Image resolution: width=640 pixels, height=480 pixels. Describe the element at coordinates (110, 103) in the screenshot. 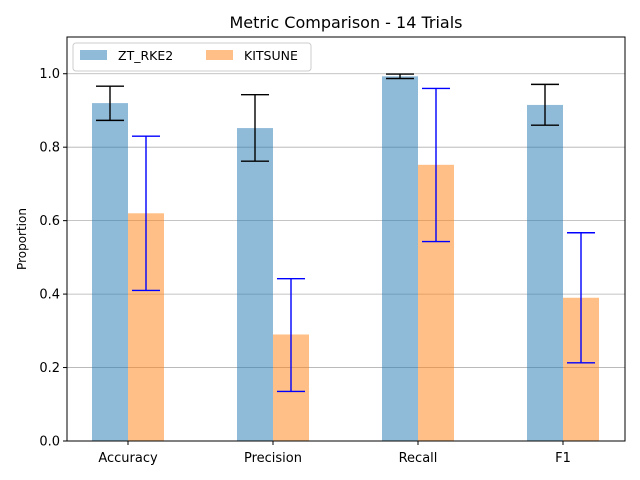

I see `error-bar-zt_rke2-accuracy` at that location.